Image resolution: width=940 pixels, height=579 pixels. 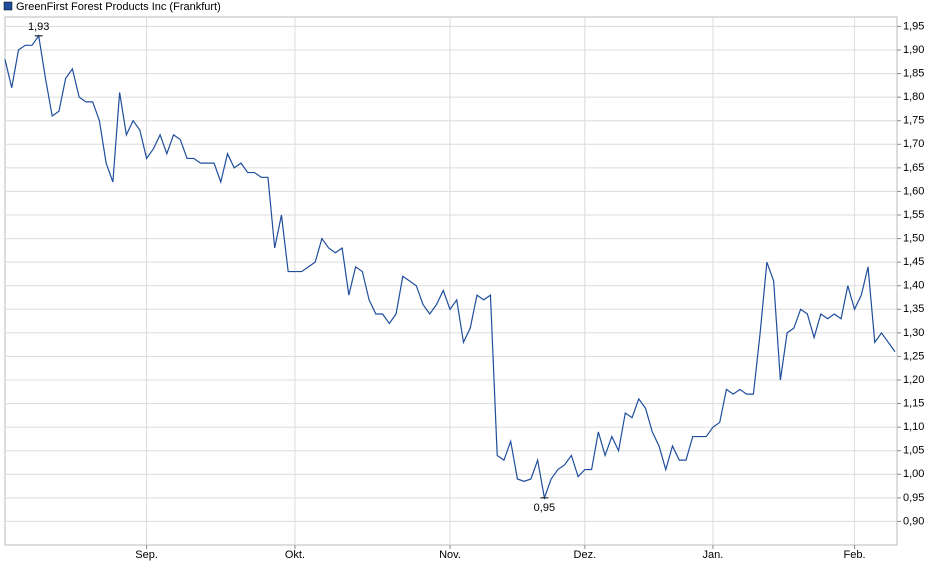 I want to click on y-tick-label: 1,05, so click(x=913, y=451).